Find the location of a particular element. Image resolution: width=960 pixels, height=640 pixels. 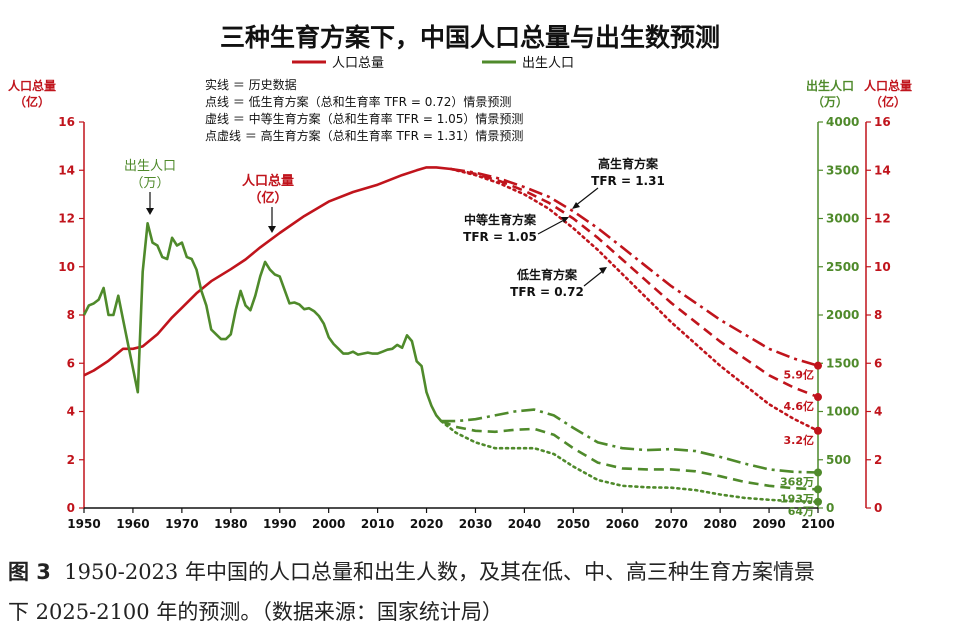

annotation-high-line2: TFR = 1.31 is located at coordinates (628, 181).